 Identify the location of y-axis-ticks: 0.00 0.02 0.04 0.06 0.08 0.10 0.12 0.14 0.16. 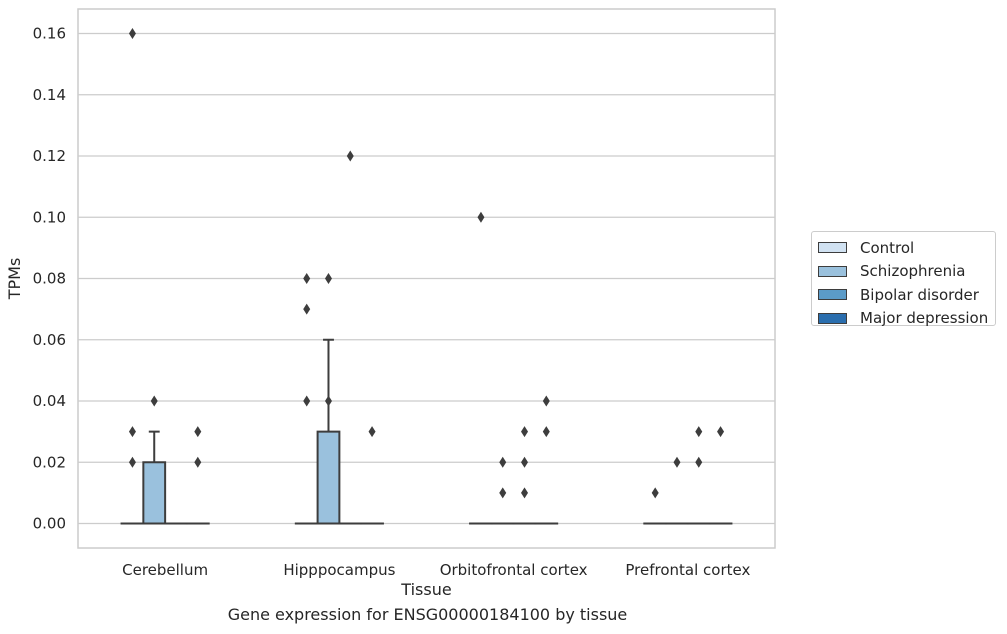
(49, 279).